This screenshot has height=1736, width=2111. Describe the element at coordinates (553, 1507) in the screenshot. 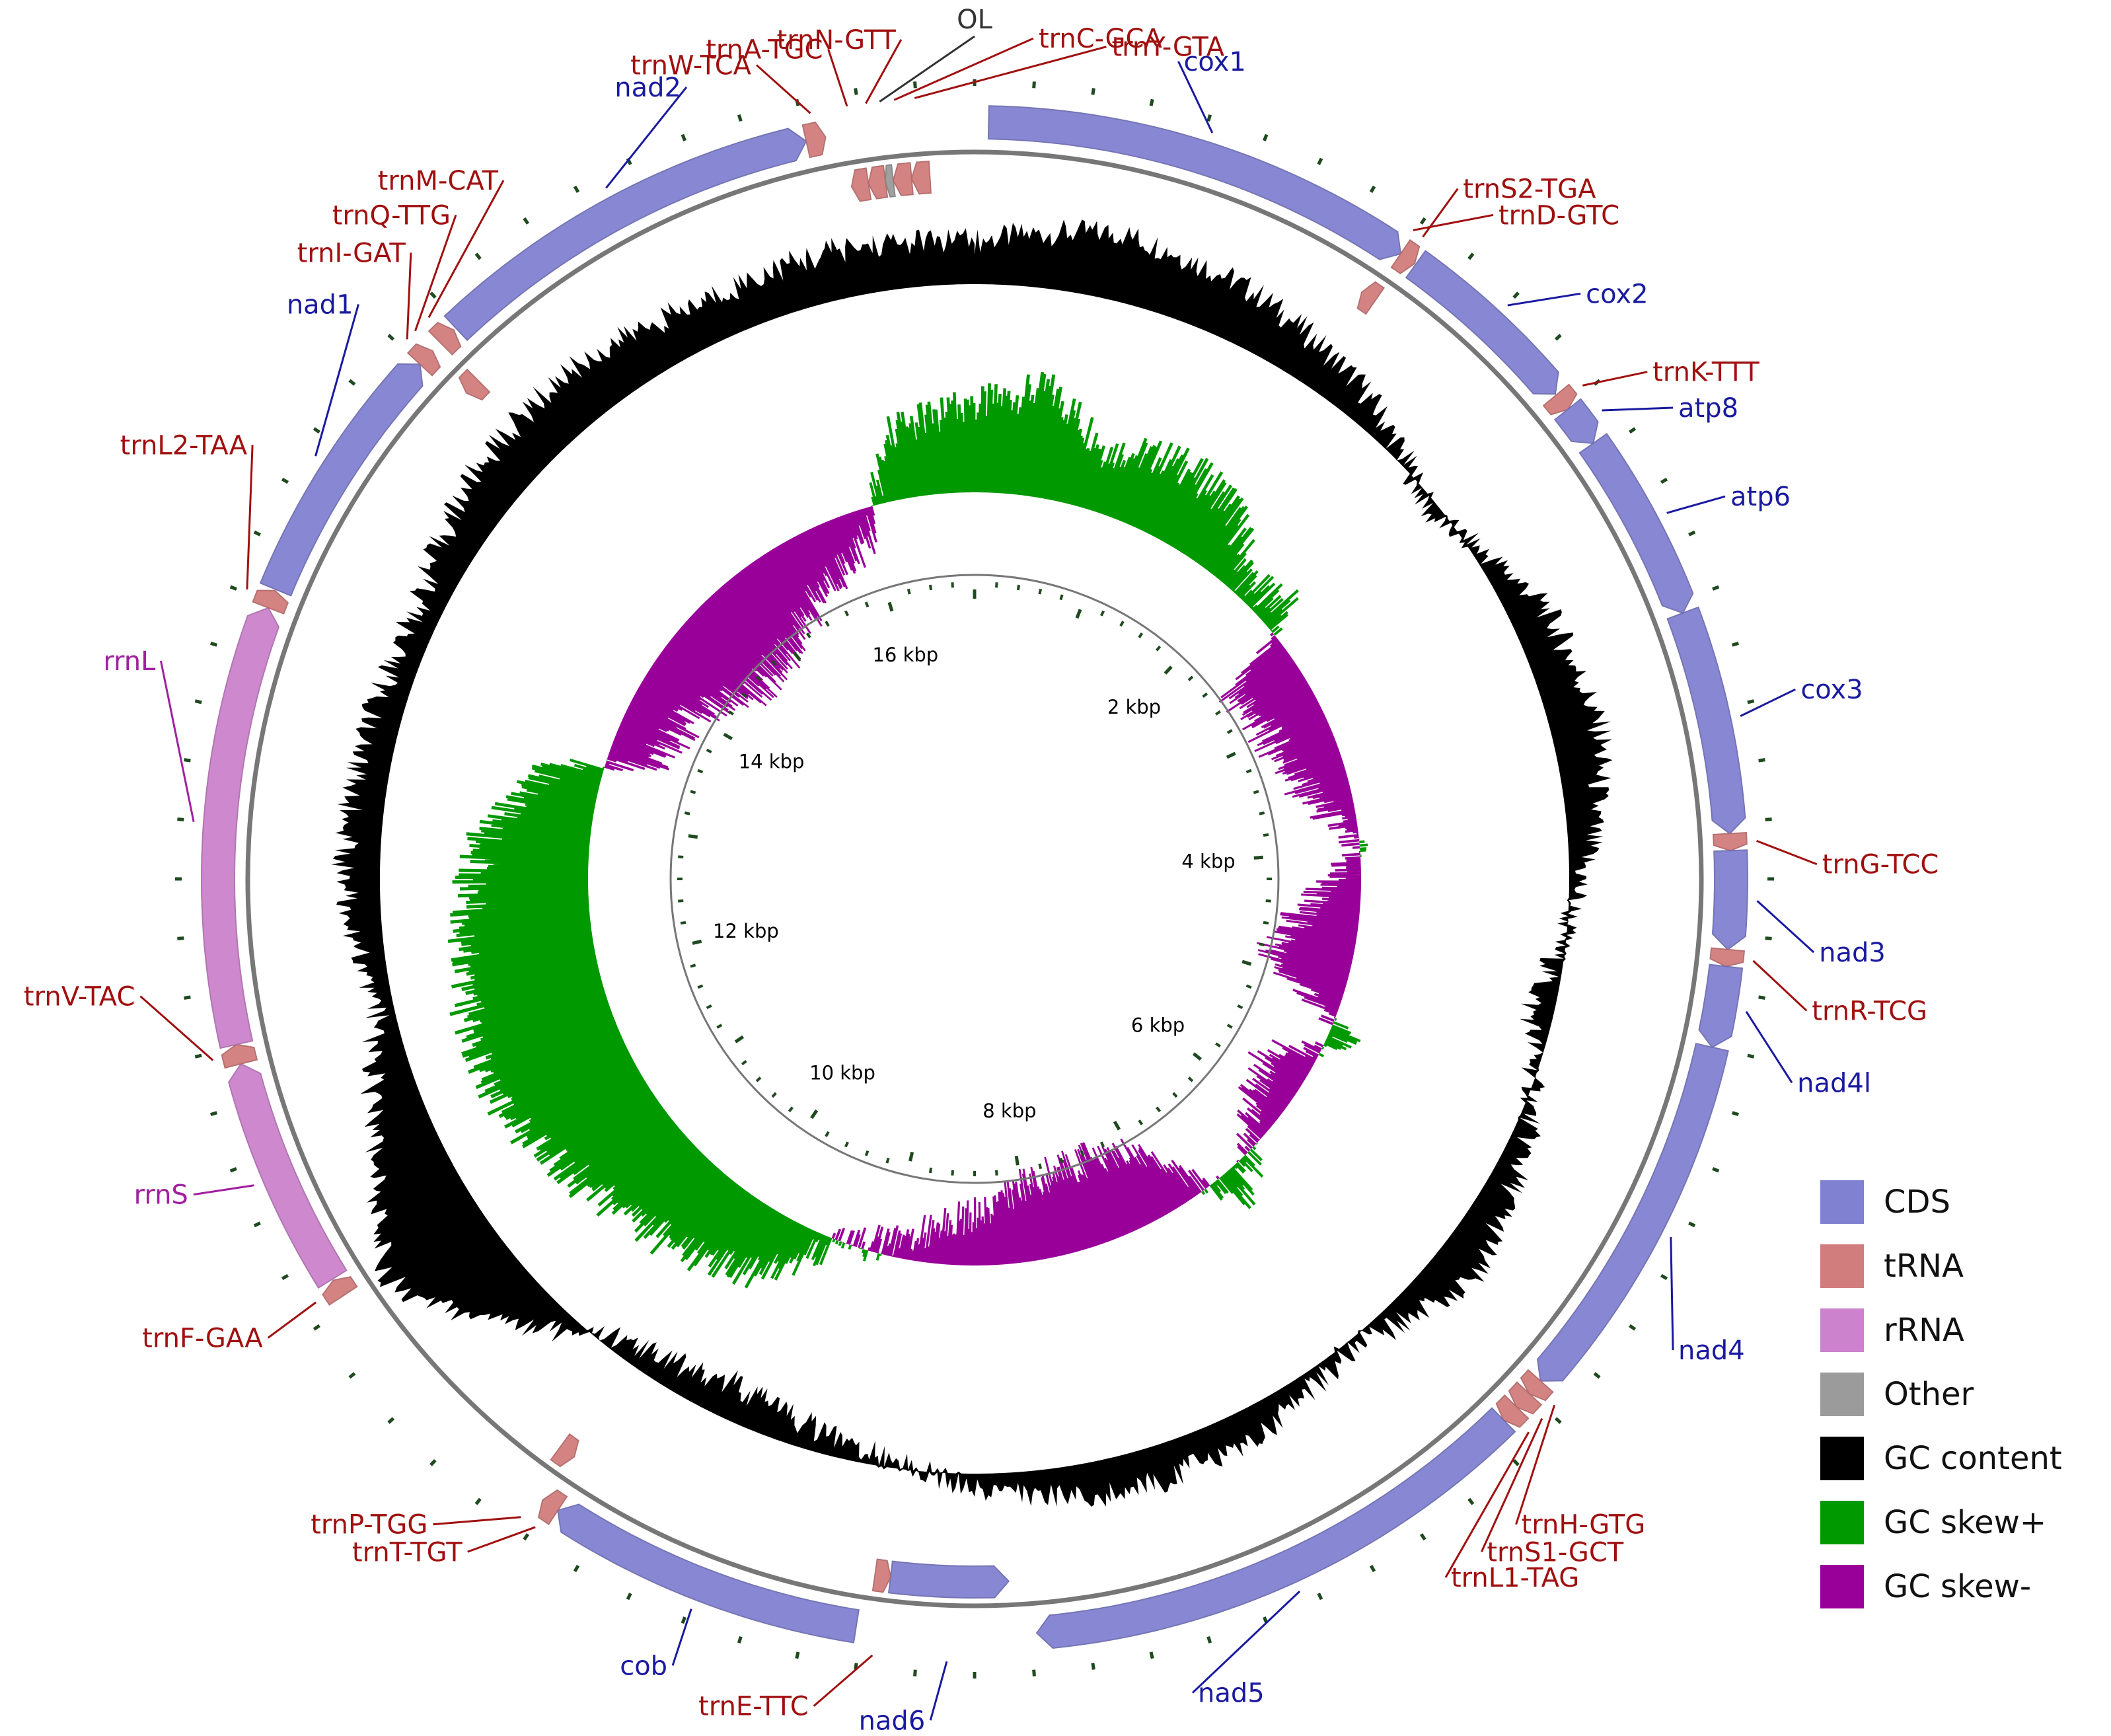

I see `feature-trnt-tgt` at that location.